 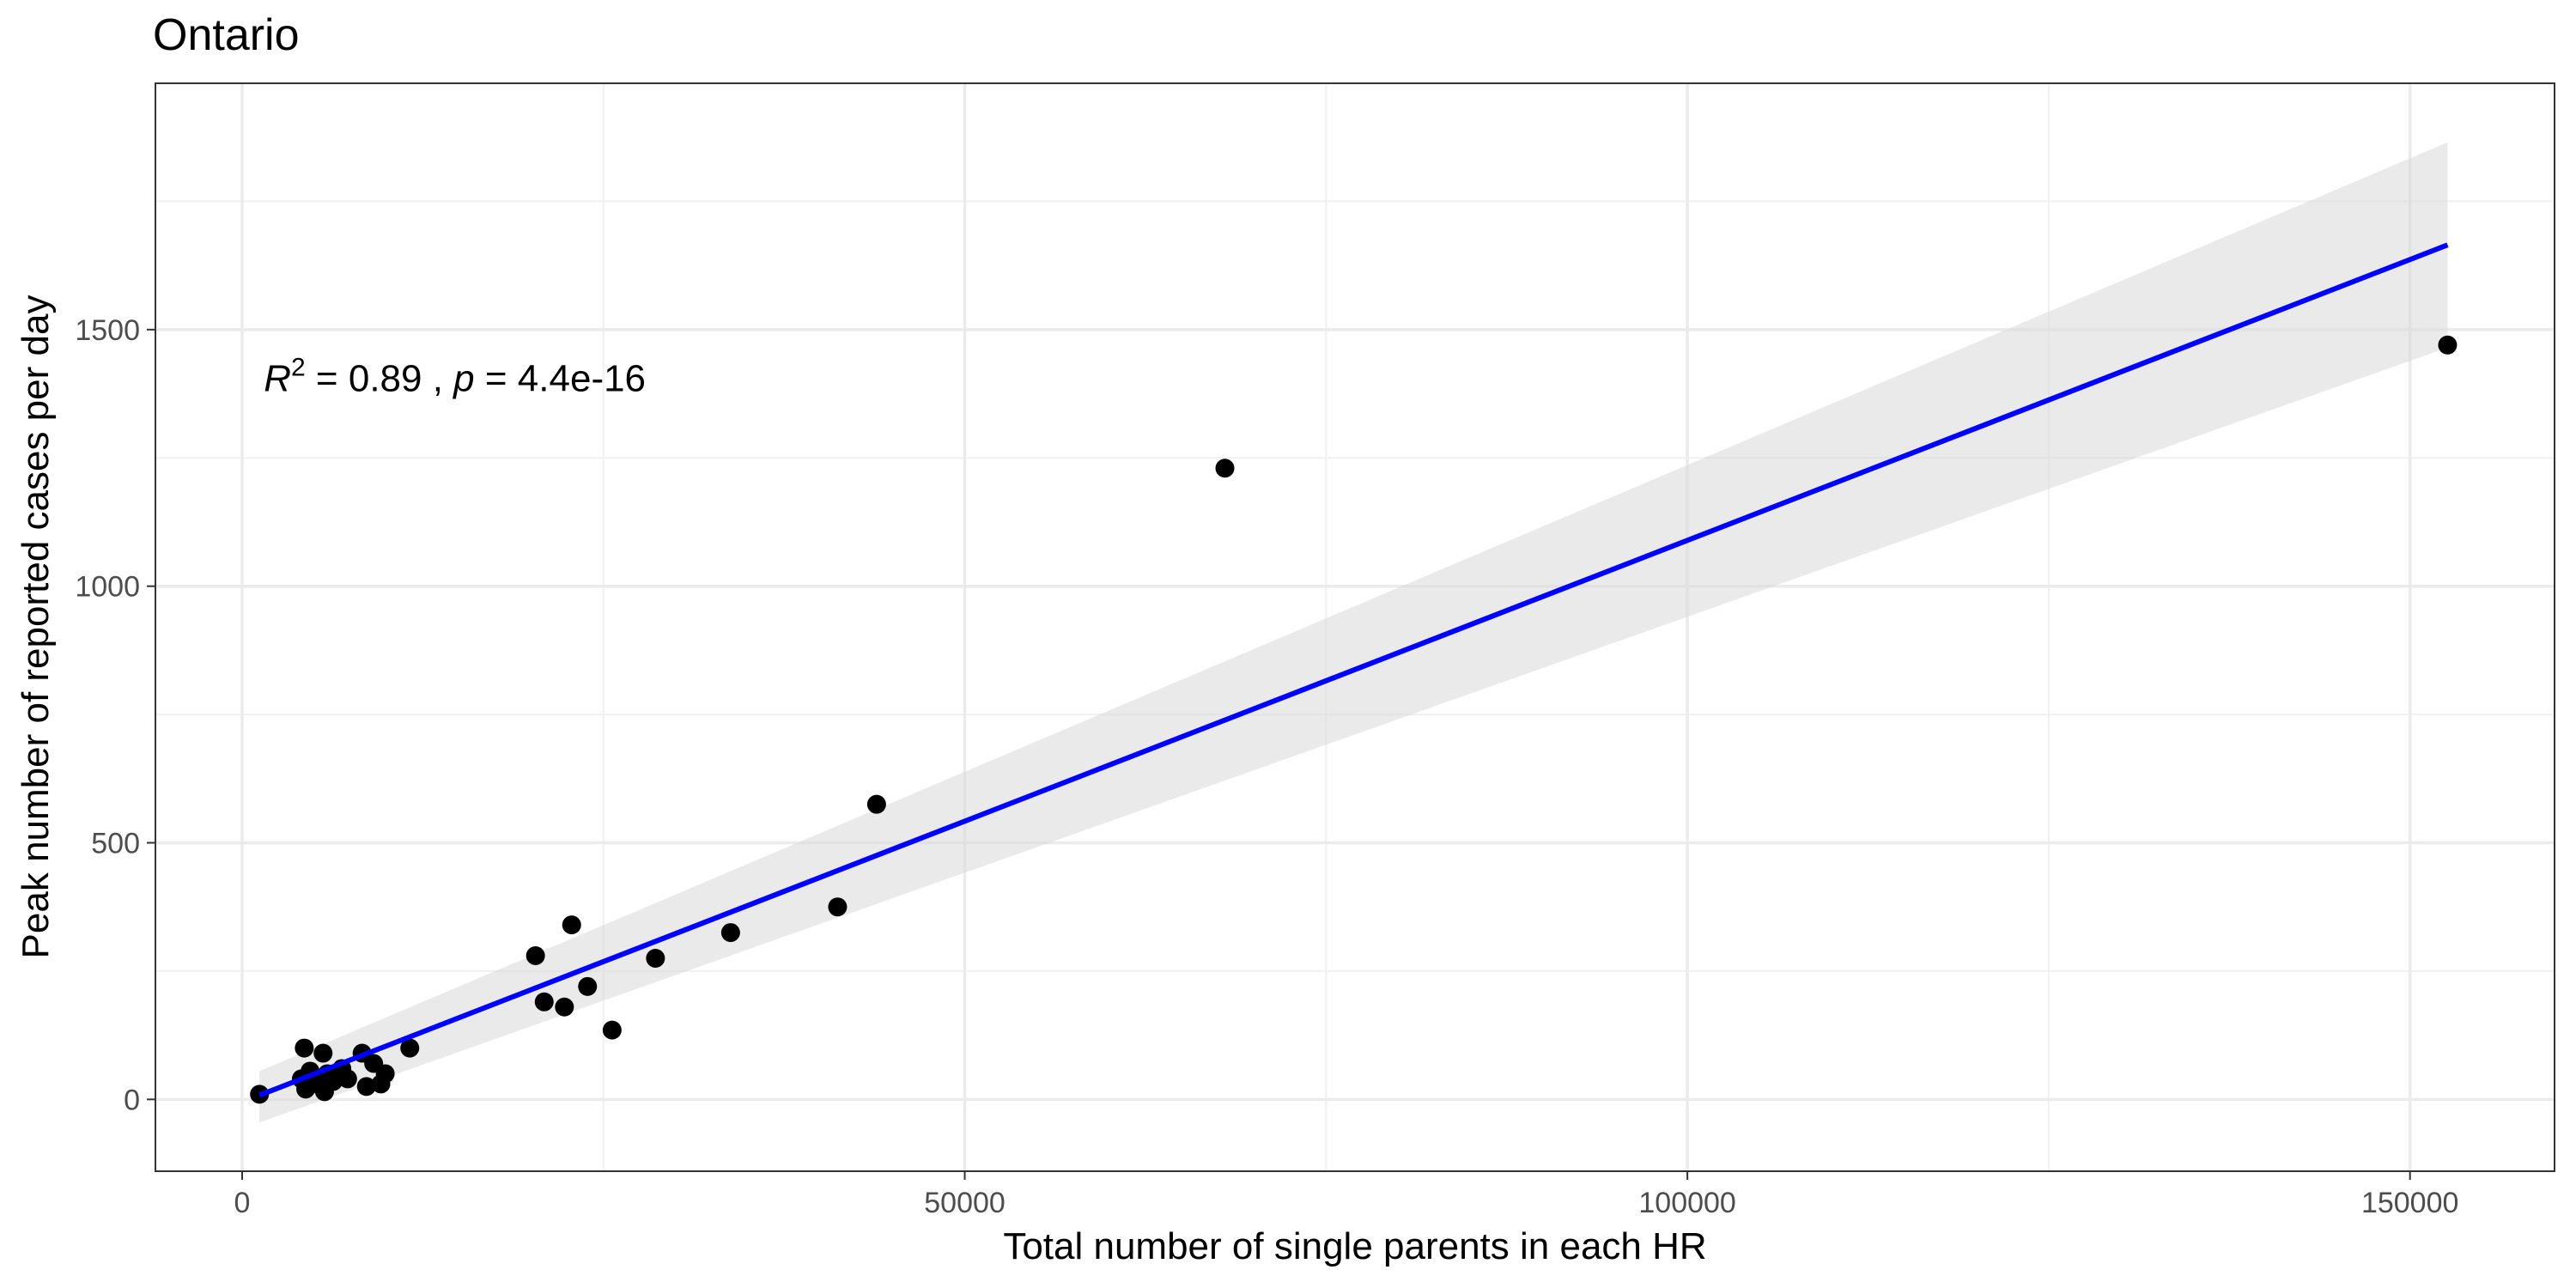 What do you see at coordinates (132, 1100) in the screenshot?
I see `y-tick-label: 0` at bounding box center [132, 1100].